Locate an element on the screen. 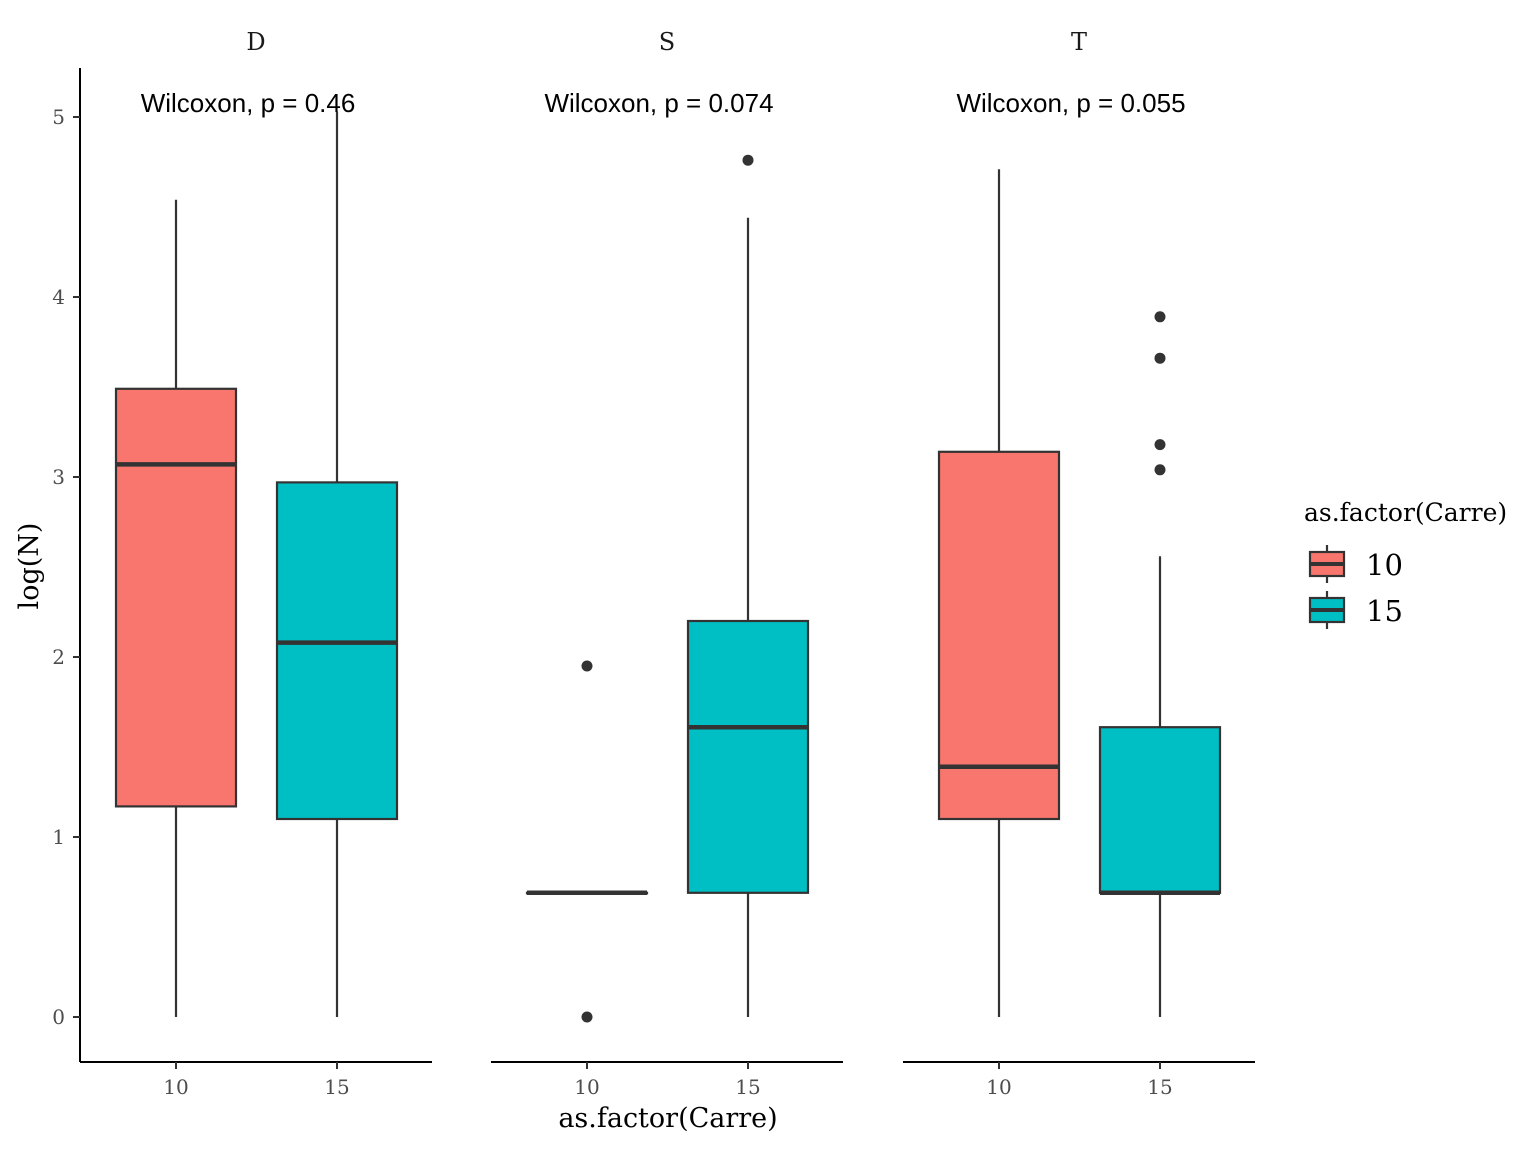 The image size is (1536, 1152). legend-label: 10 is located at coordinates (1384, 565).